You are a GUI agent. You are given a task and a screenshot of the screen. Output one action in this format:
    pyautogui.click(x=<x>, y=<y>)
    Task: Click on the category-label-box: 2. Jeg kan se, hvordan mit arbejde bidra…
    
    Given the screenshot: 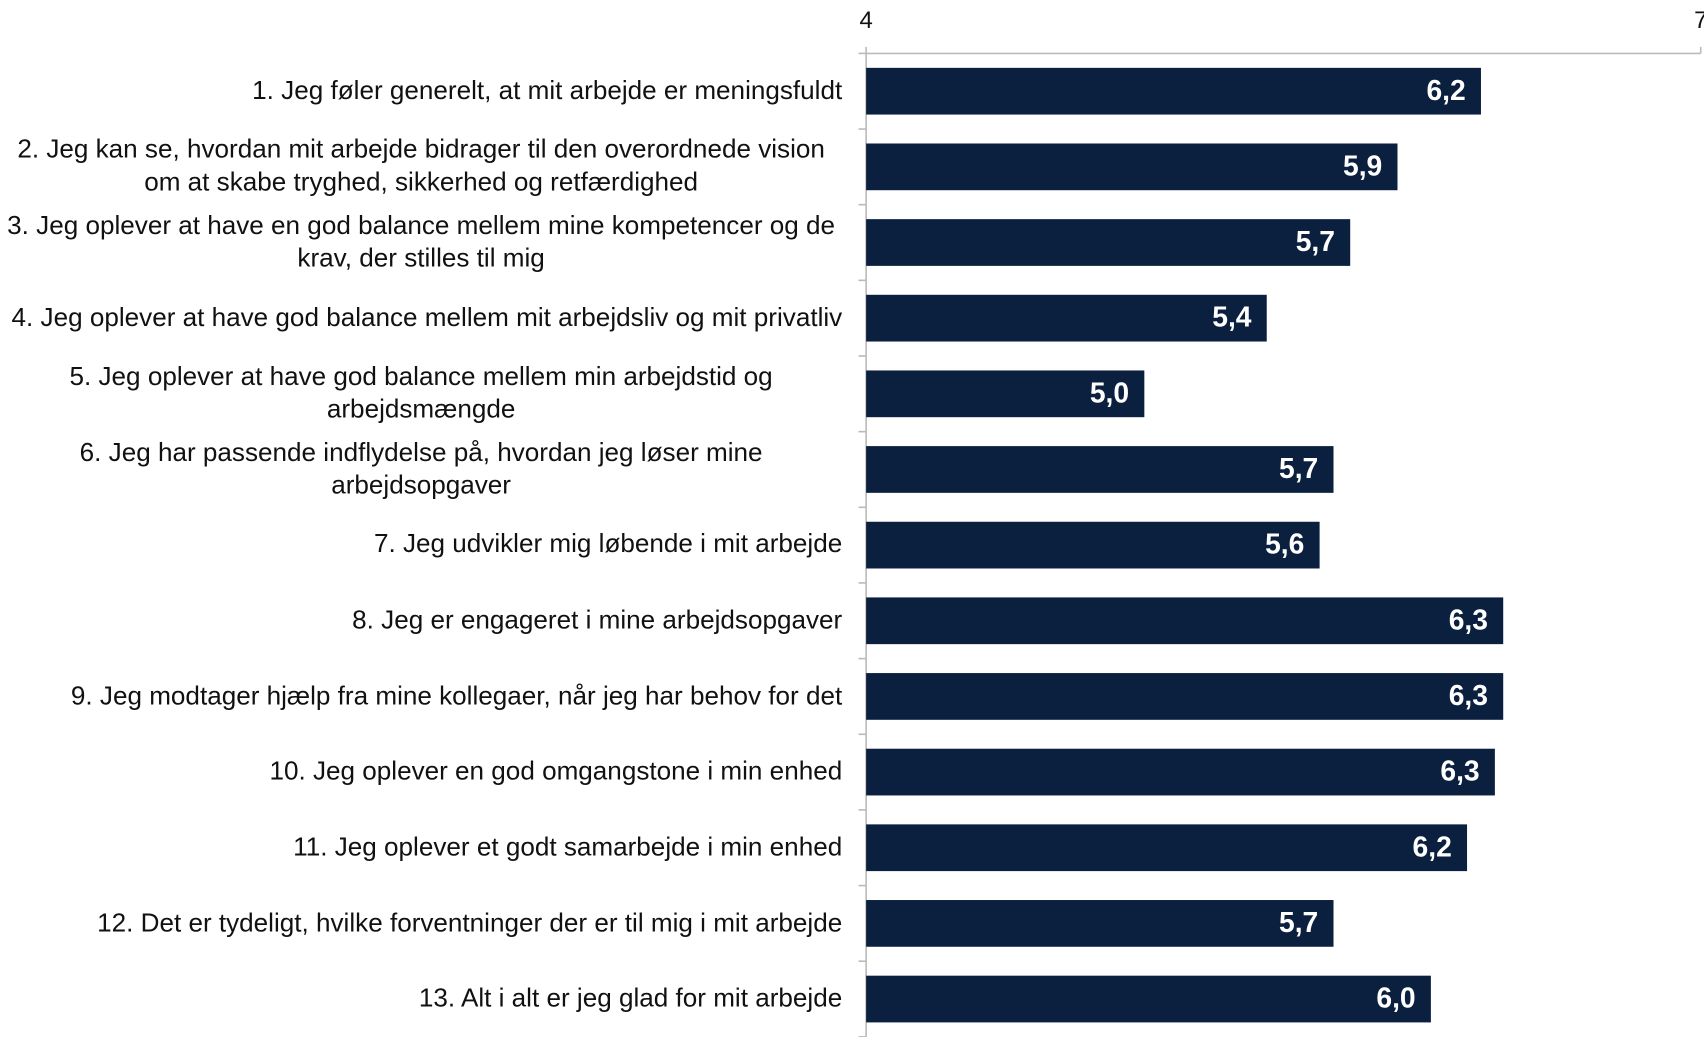 What is the action you would take?
    pyautogui.click(x=421, y=167)
    